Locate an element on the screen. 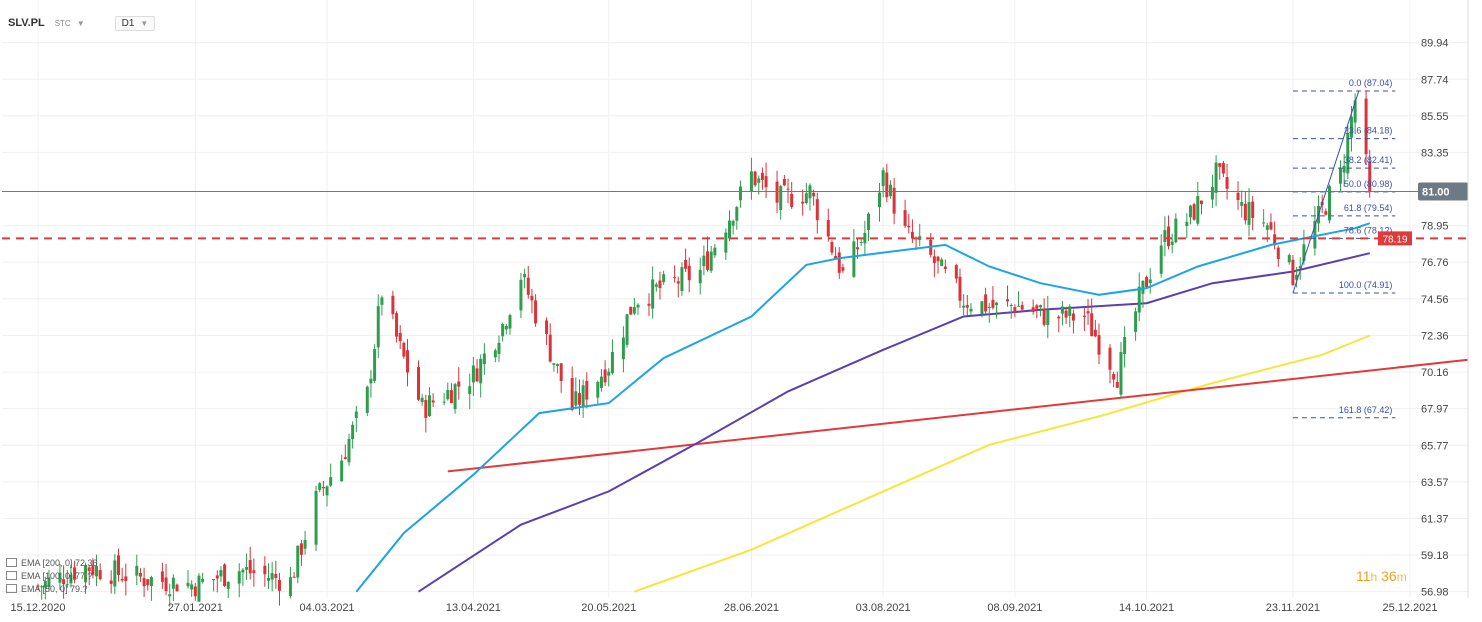  x-tick-label: 20.05.2021 is located at coordinates (608, 608).